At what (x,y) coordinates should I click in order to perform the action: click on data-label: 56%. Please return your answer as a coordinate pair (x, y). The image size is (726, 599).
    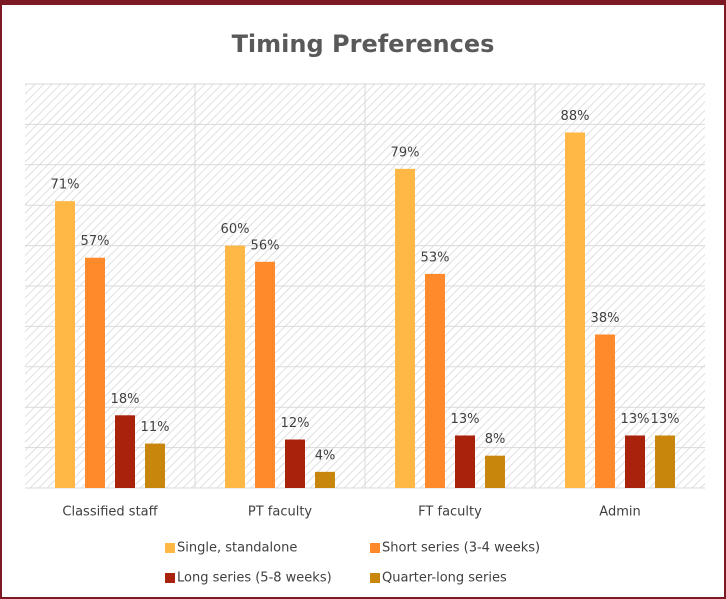
    Looking at the image, I should click on (265, 245).